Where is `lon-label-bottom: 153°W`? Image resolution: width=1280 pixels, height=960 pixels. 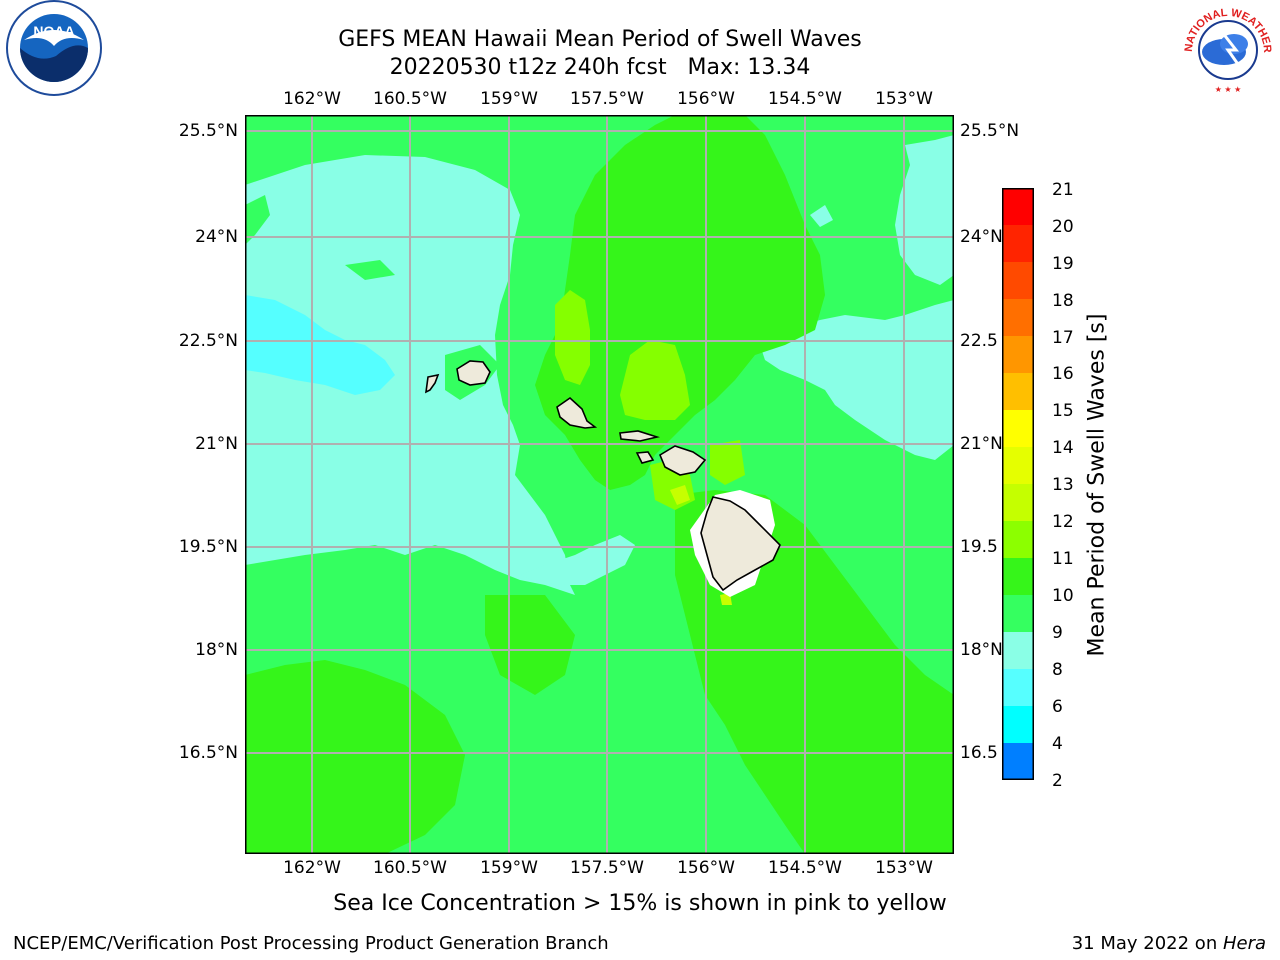 lon-label-bottom: 153°W is located at coordinates (904, 868).